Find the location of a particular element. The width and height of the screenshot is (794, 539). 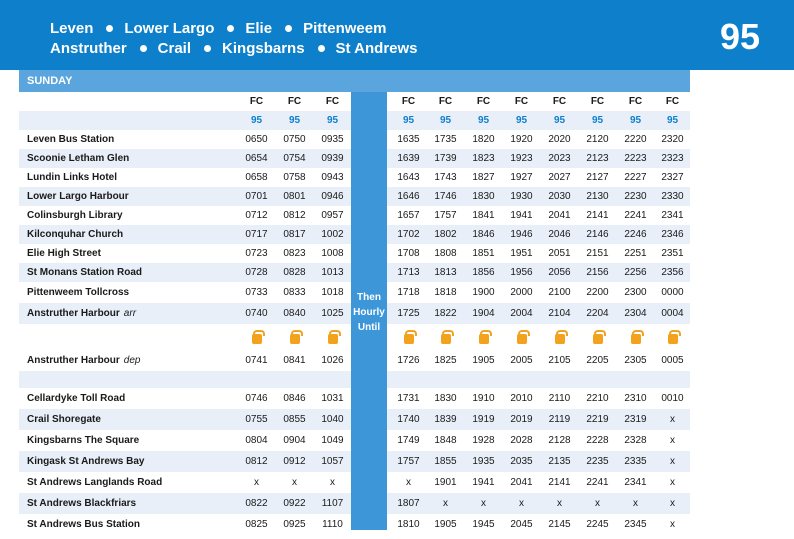

time-cell: 0004 is located at coordinates (672, 313).